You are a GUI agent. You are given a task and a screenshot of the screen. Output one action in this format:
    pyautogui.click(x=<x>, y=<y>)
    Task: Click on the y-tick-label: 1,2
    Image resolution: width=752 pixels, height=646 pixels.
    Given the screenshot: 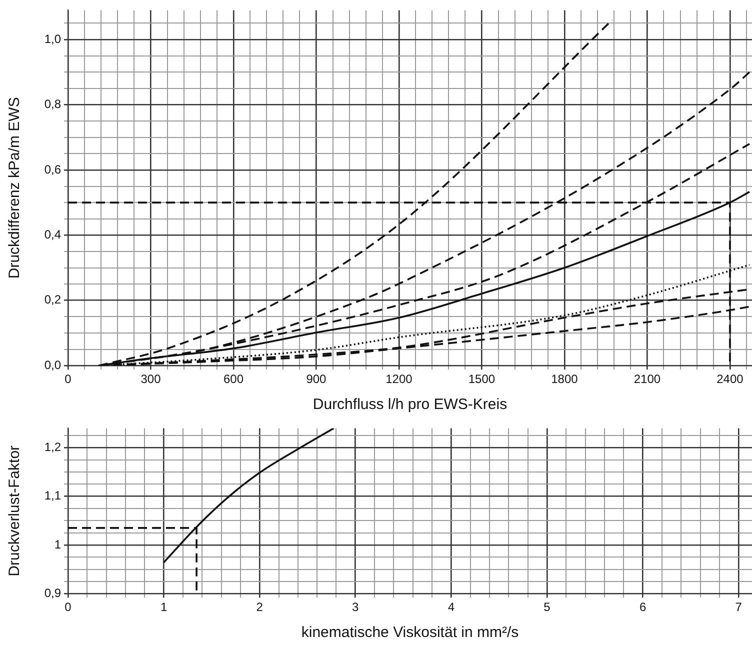 What is the action you would take?
    pyautogui.click(x=53, y=447)
    